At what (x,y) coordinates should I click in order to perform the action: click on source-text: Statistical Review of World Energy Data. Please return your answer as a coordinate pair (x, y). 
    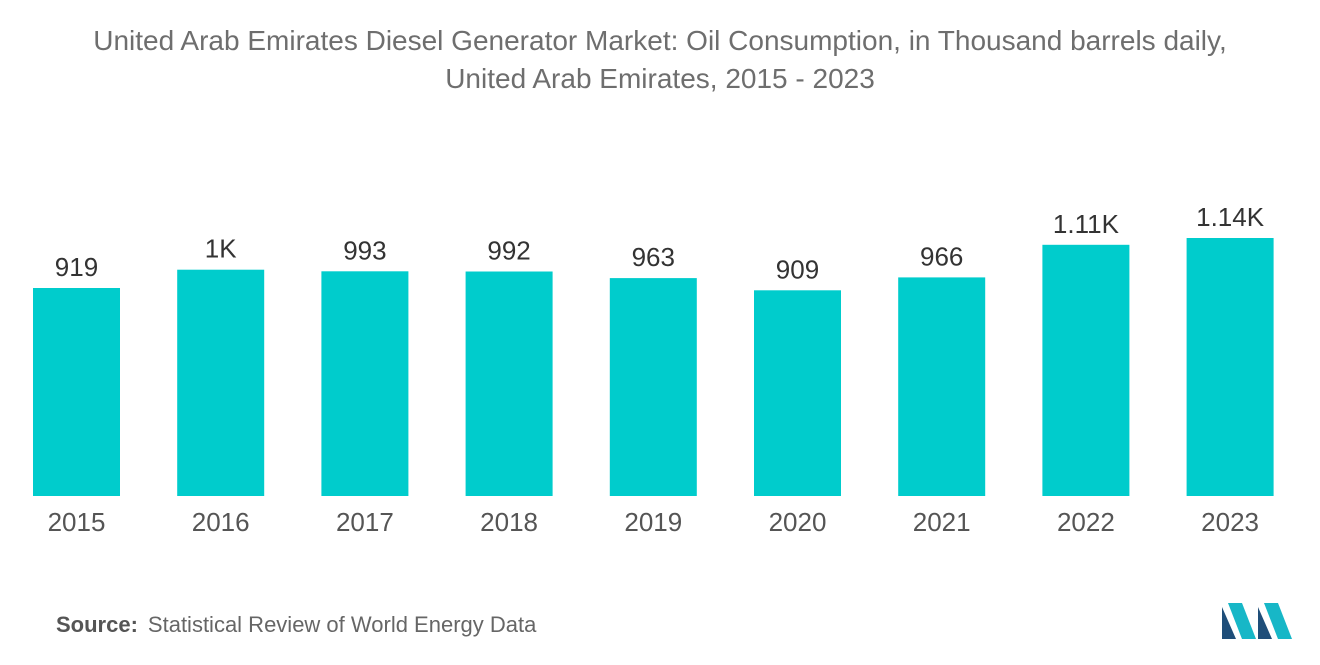
    Looking at the image, I should click on (342, 624).